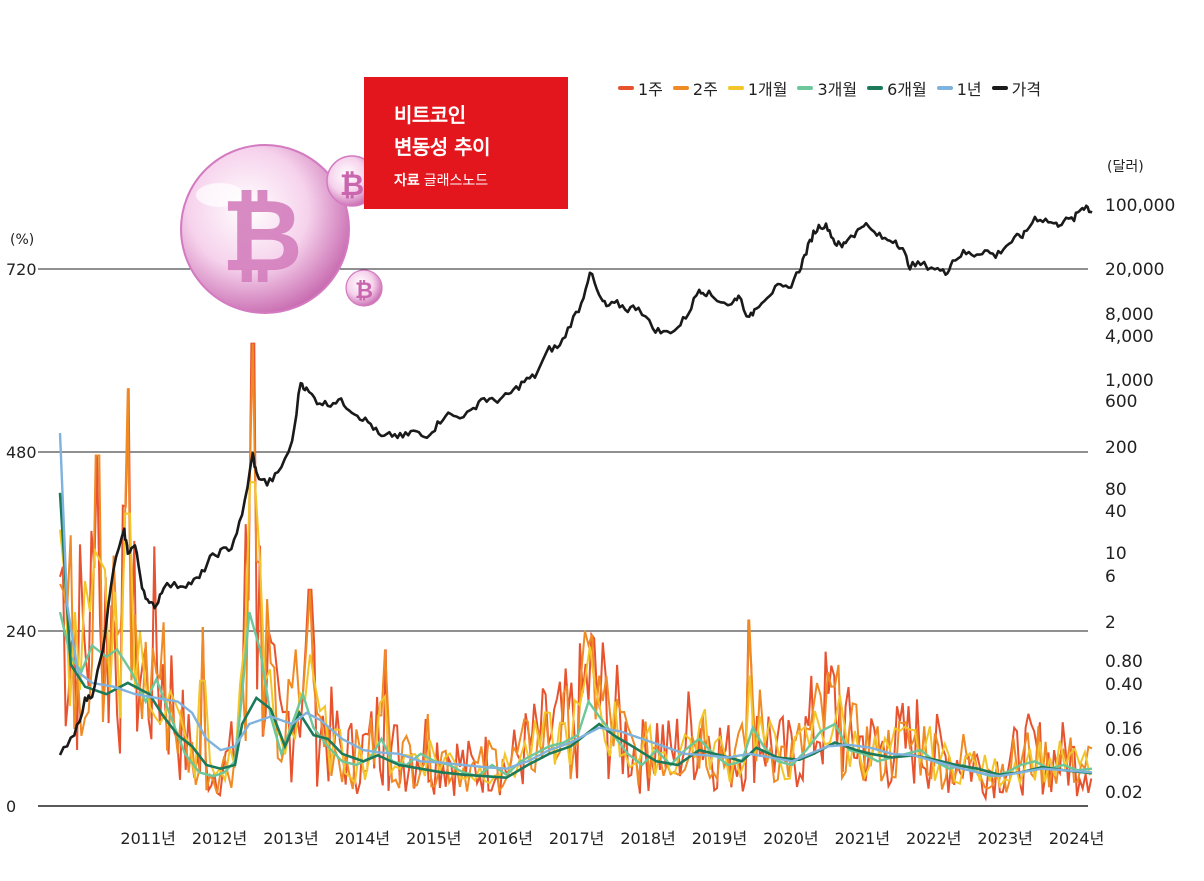 The image size is (1204, 881). I want to click on right-tick-label: 0.80, so click(1124, 662).